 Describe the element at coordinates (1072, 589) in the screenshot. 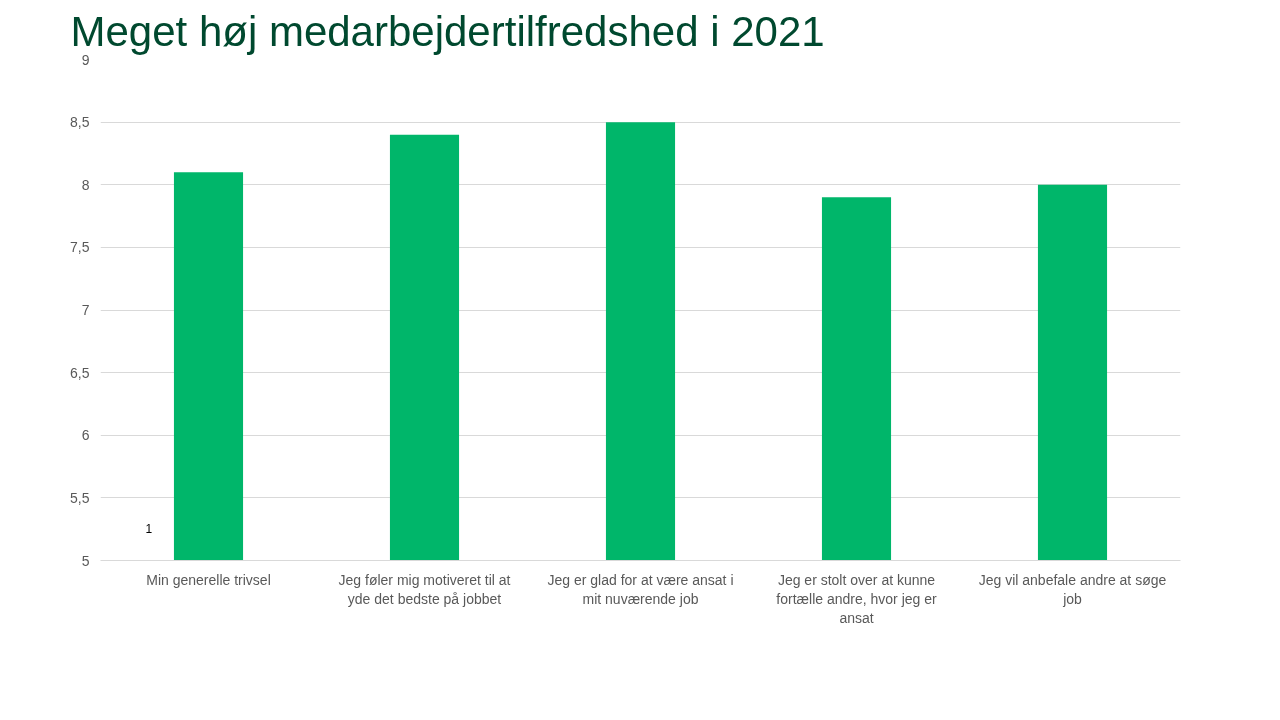

I see `x-tick-label: Jeg vil anbefale andre at søge job` at that location.